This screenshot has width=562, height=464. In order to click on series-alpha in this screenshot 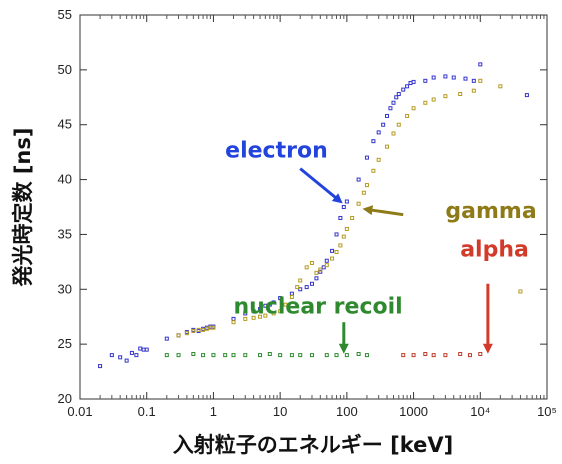, I will do `click(442, 355)`.